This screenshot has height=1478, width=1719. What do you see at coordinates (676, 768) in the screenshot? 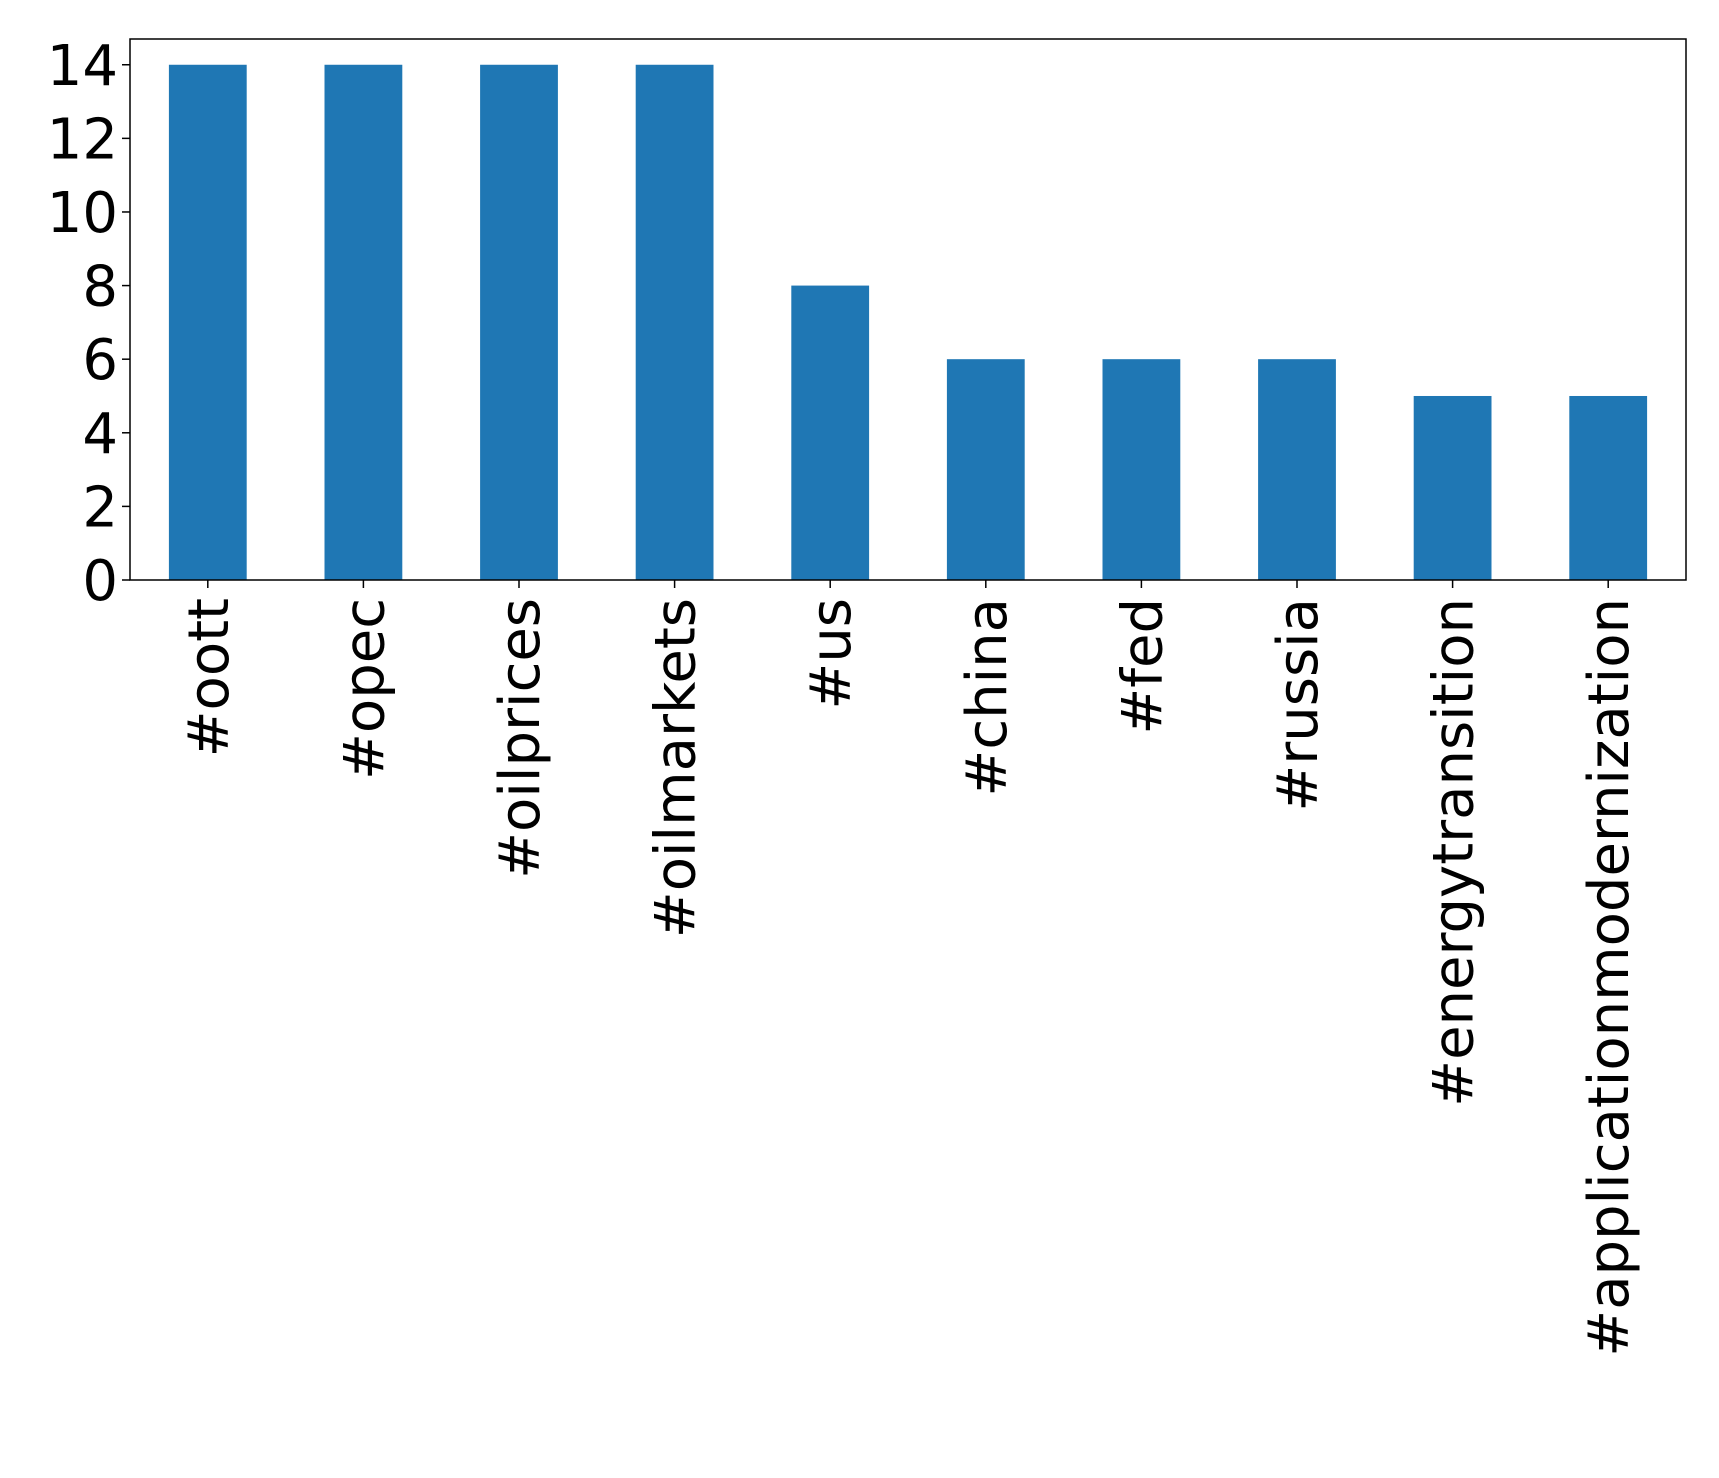
I see `x-tick-label: #oilmarkets` at bounding box center [676, 768].